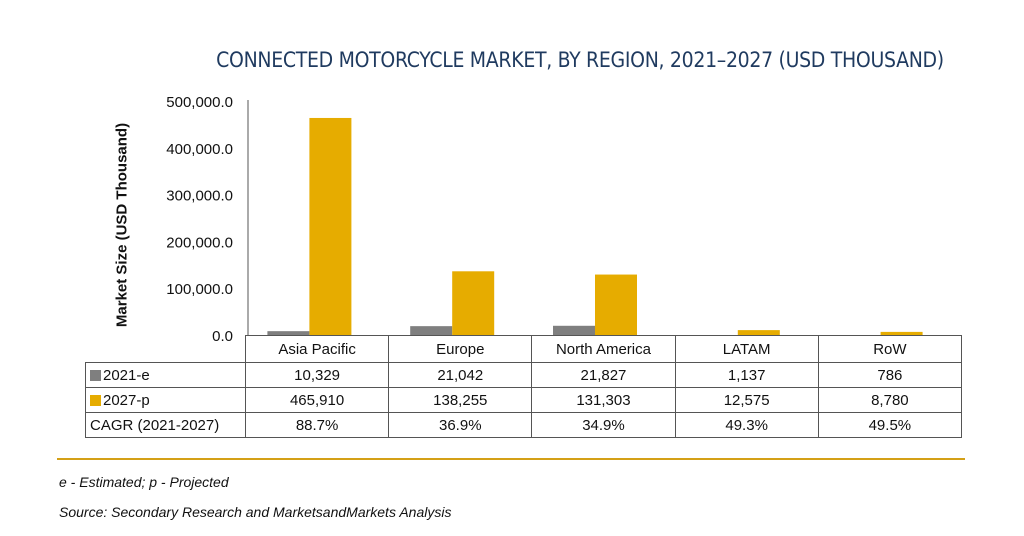  What do you see at coordinates (758, 333) in the screenshot?
I see `bar-2027-latam` at bounding box center [758, 333].